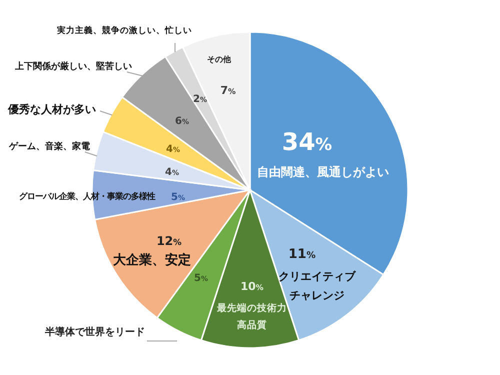  What do you see at coordinates (219, 59) in the screenshot?
I see `slice-label: その他` at bounding box center [219, 59].